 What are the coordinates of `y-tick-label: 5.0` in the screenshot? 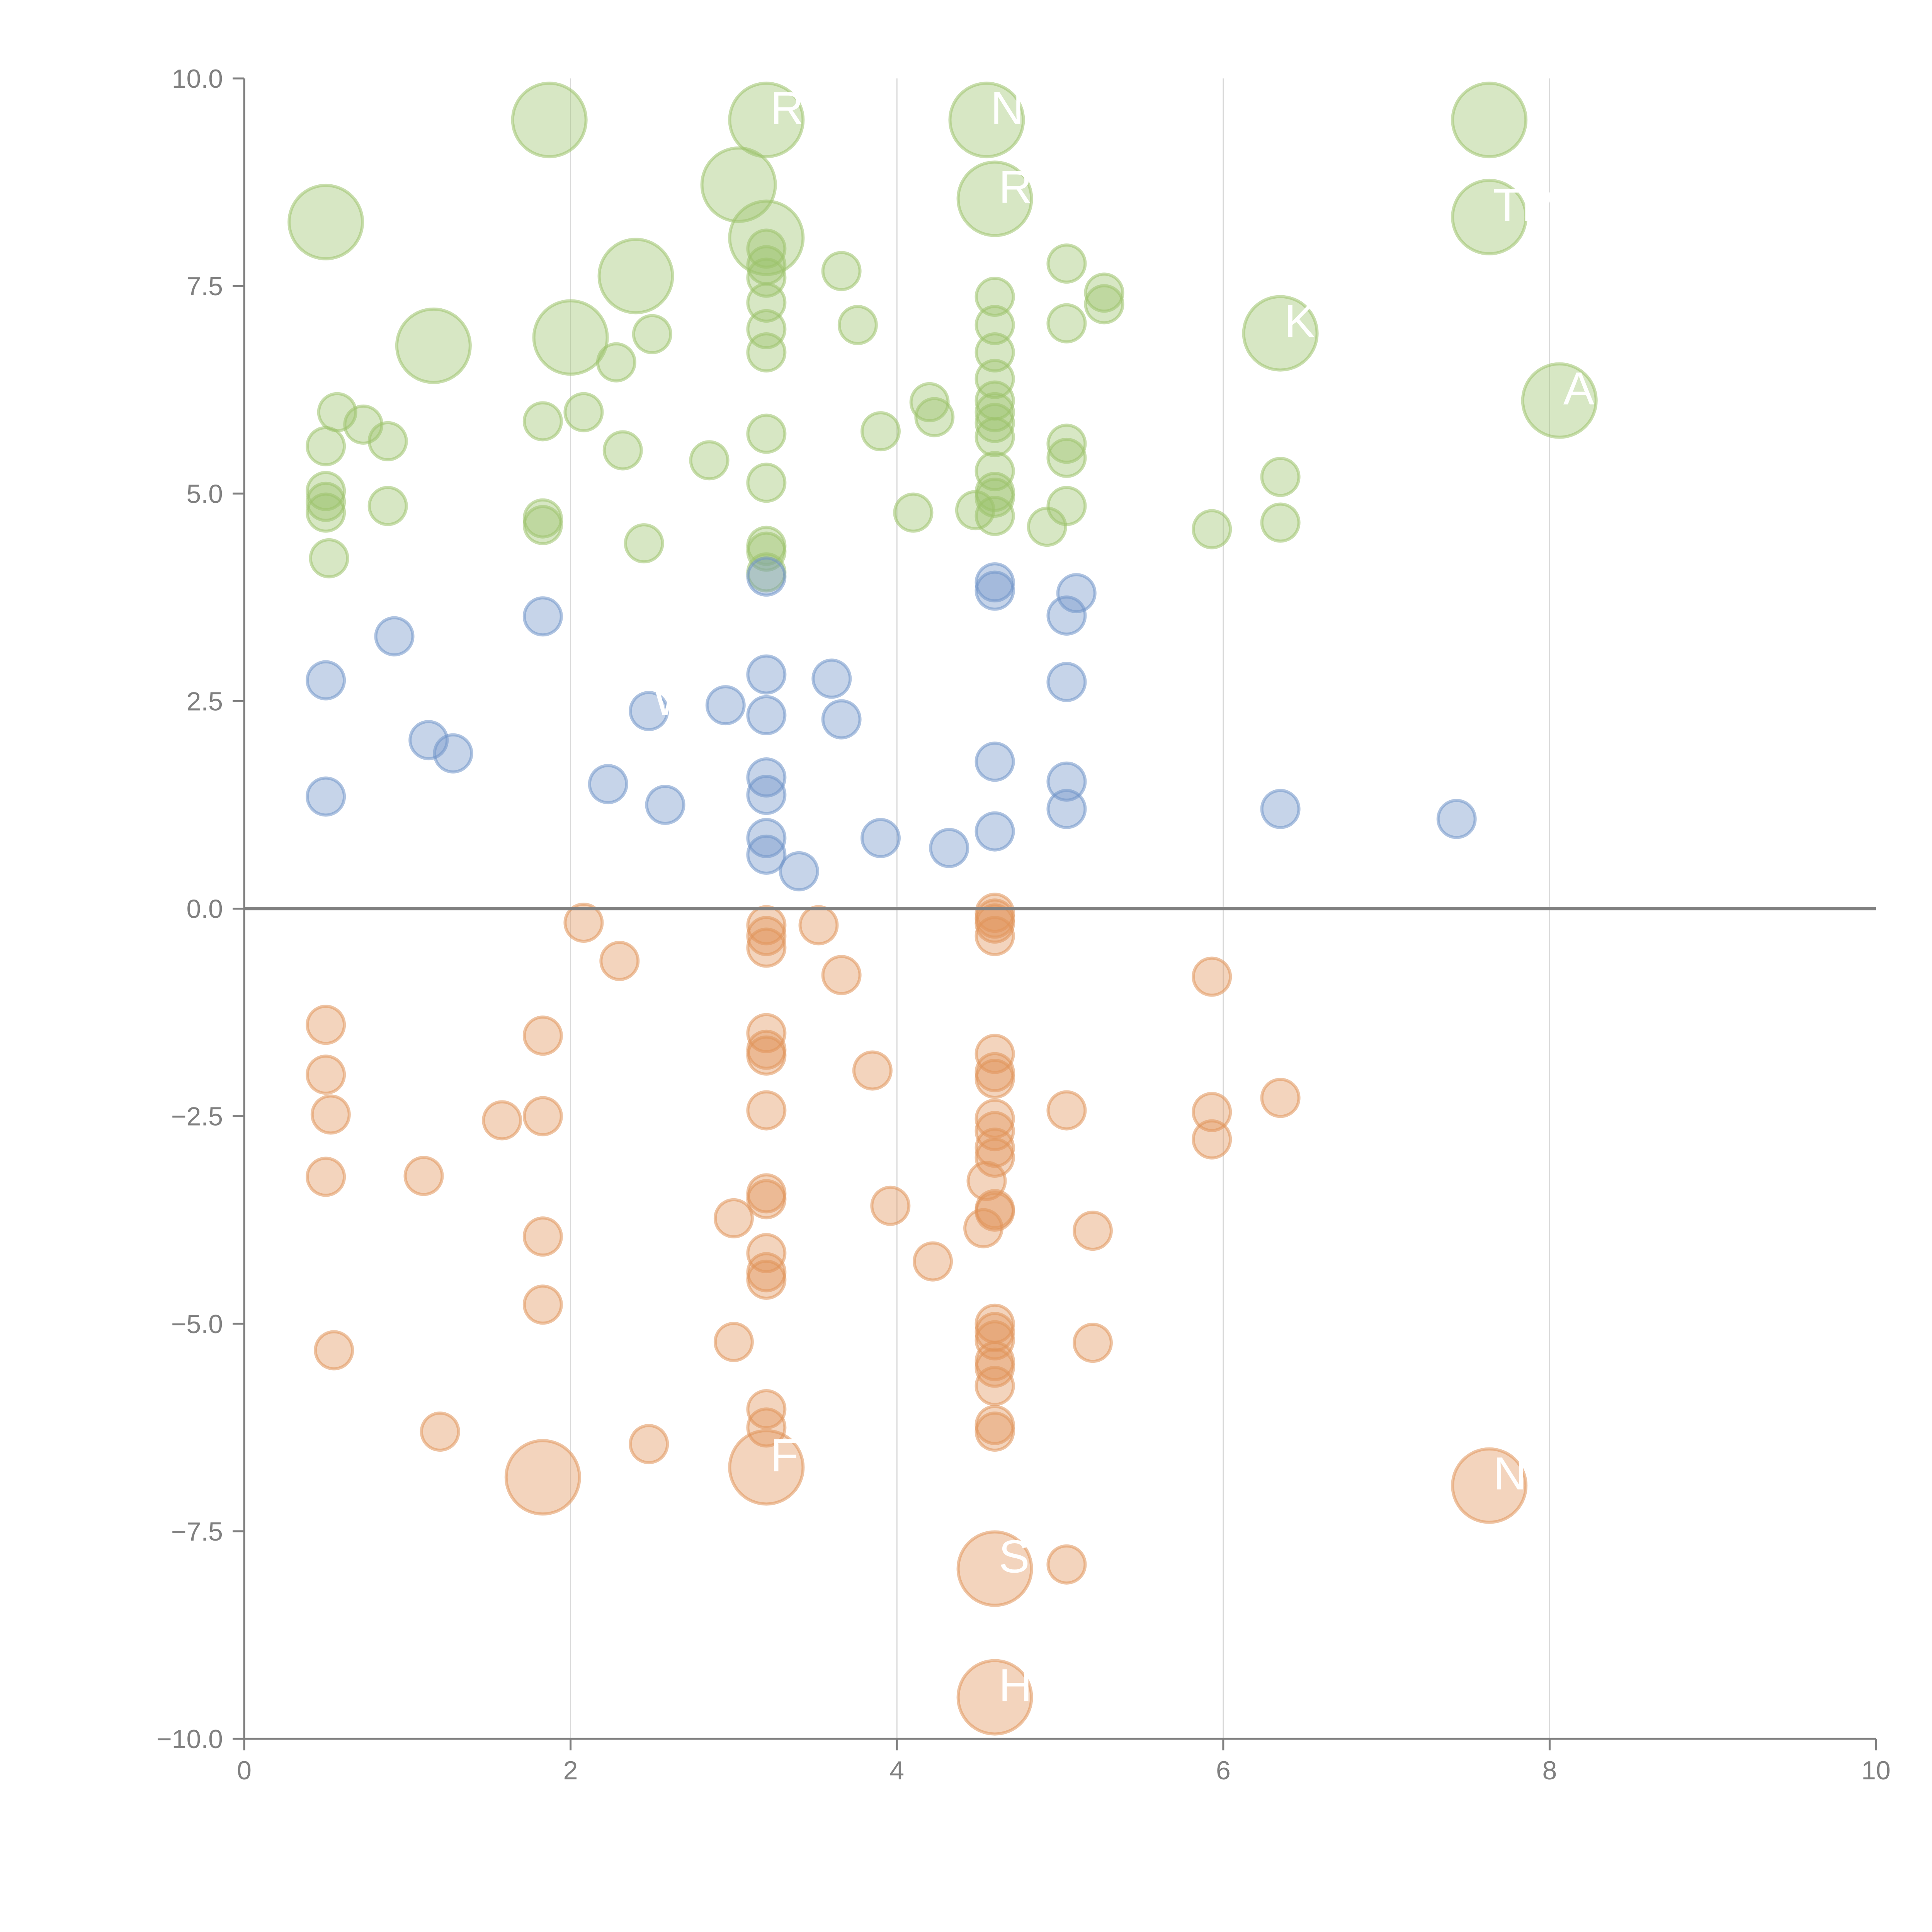 It's located at (205, 494).